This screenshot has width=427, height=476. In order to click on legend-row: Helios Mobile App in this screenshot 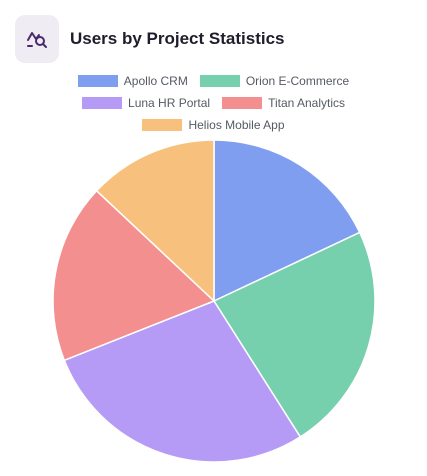, I will do `click(213, 125)`.